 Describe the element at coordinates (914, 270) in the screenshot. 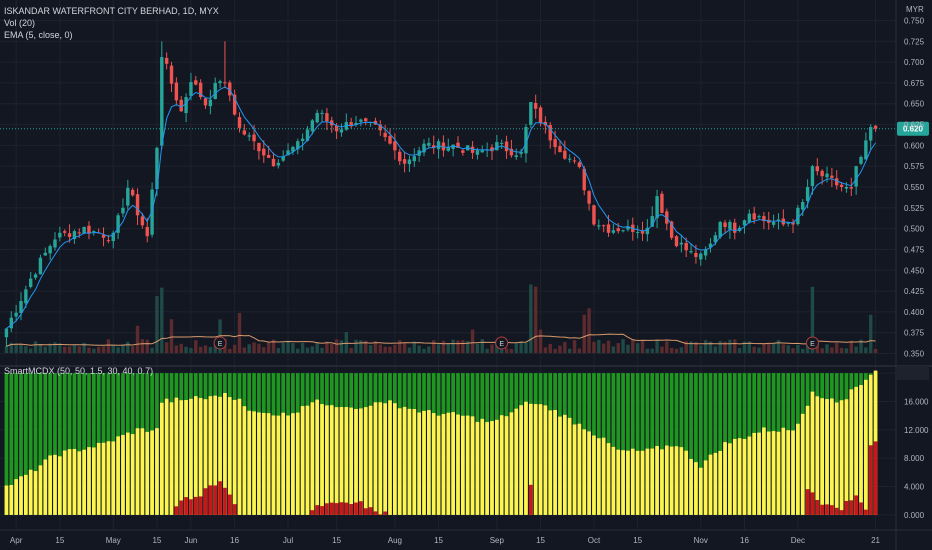

I see `price-tick-label: 0.450` at that location.